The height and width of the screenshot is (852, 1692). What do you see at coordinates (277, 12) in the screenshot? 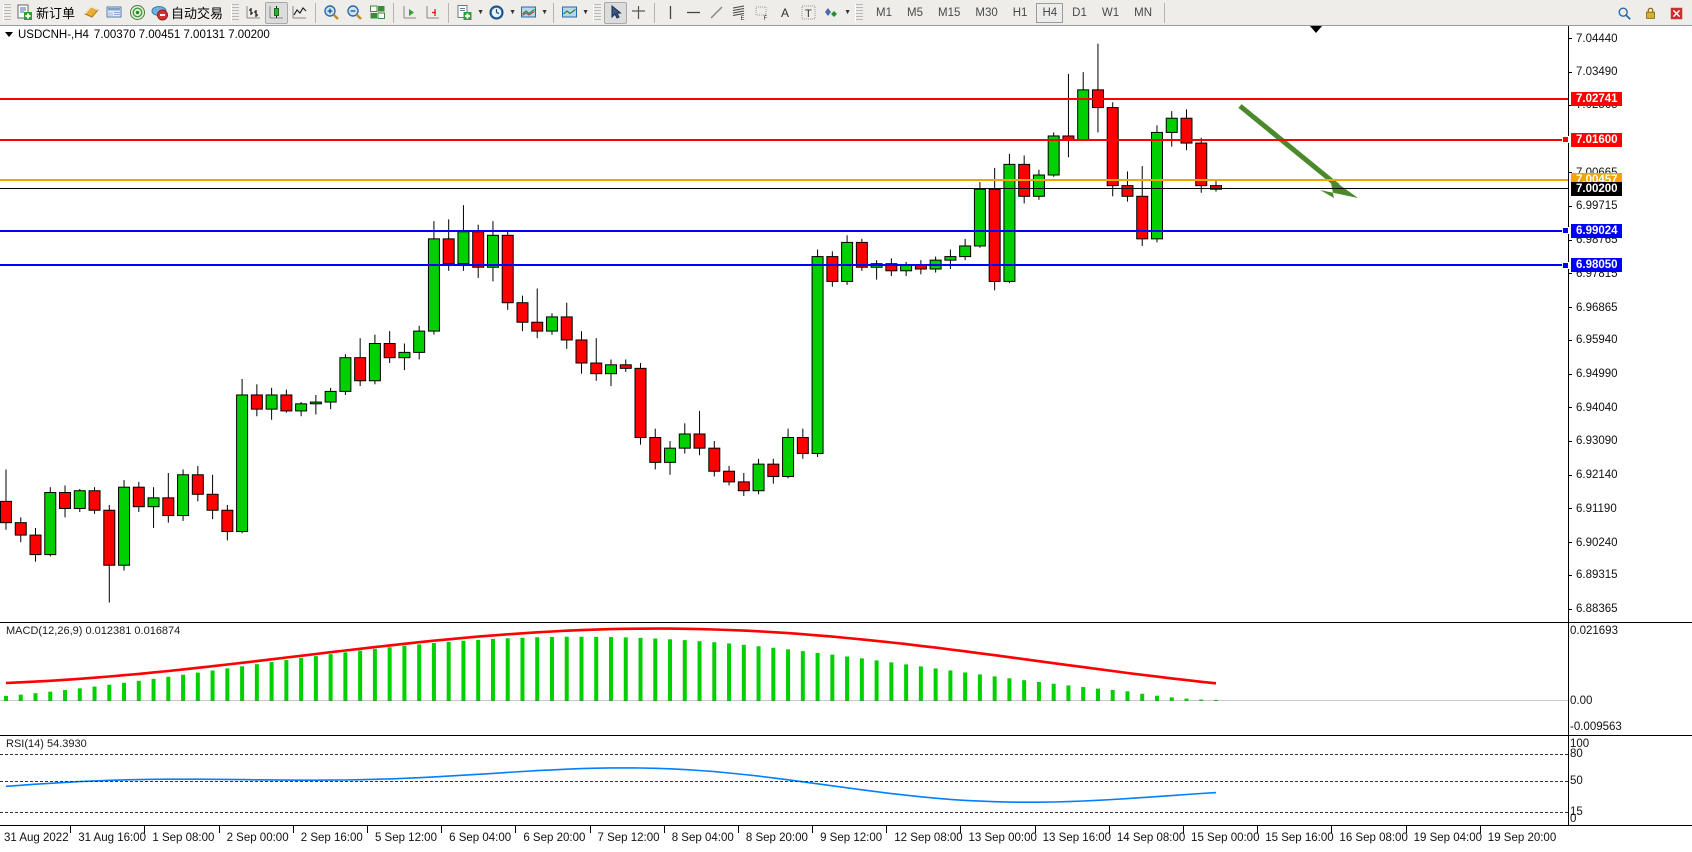
I see `candlestick-chart-button` at bounding box center [277, 12].